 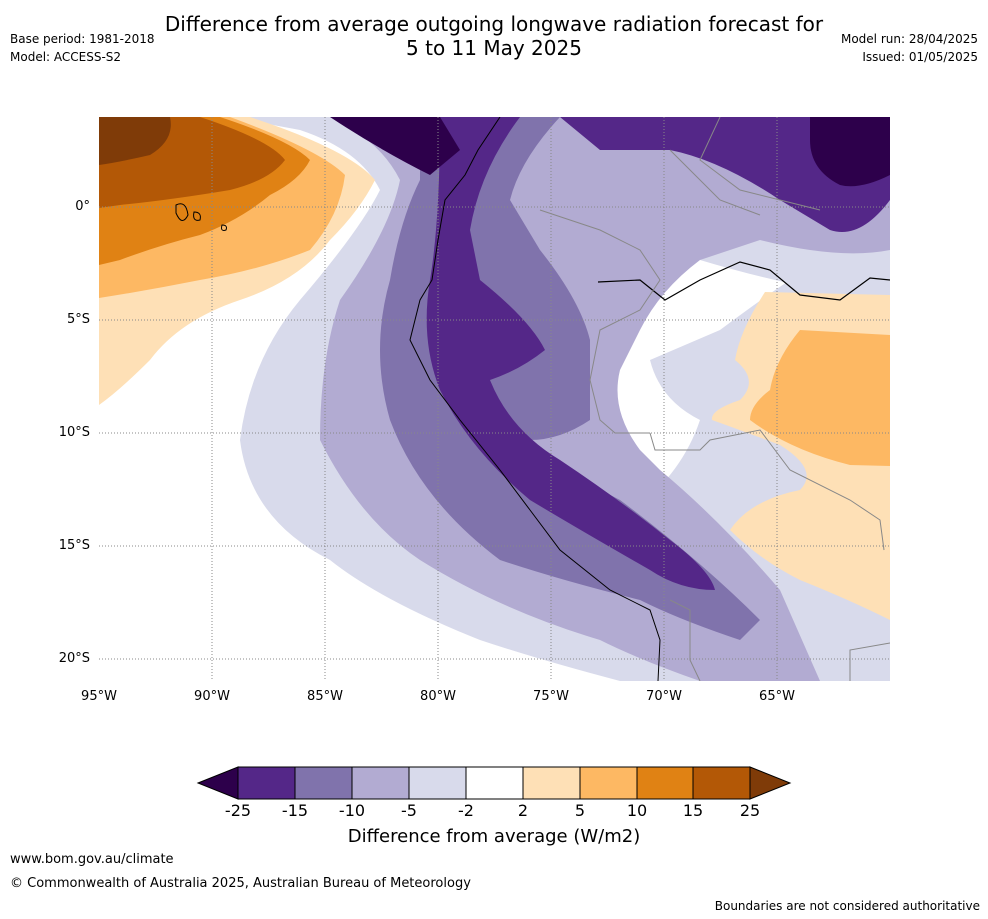 I want to click on lon-label: 85°W, so click(x=325, y=696).